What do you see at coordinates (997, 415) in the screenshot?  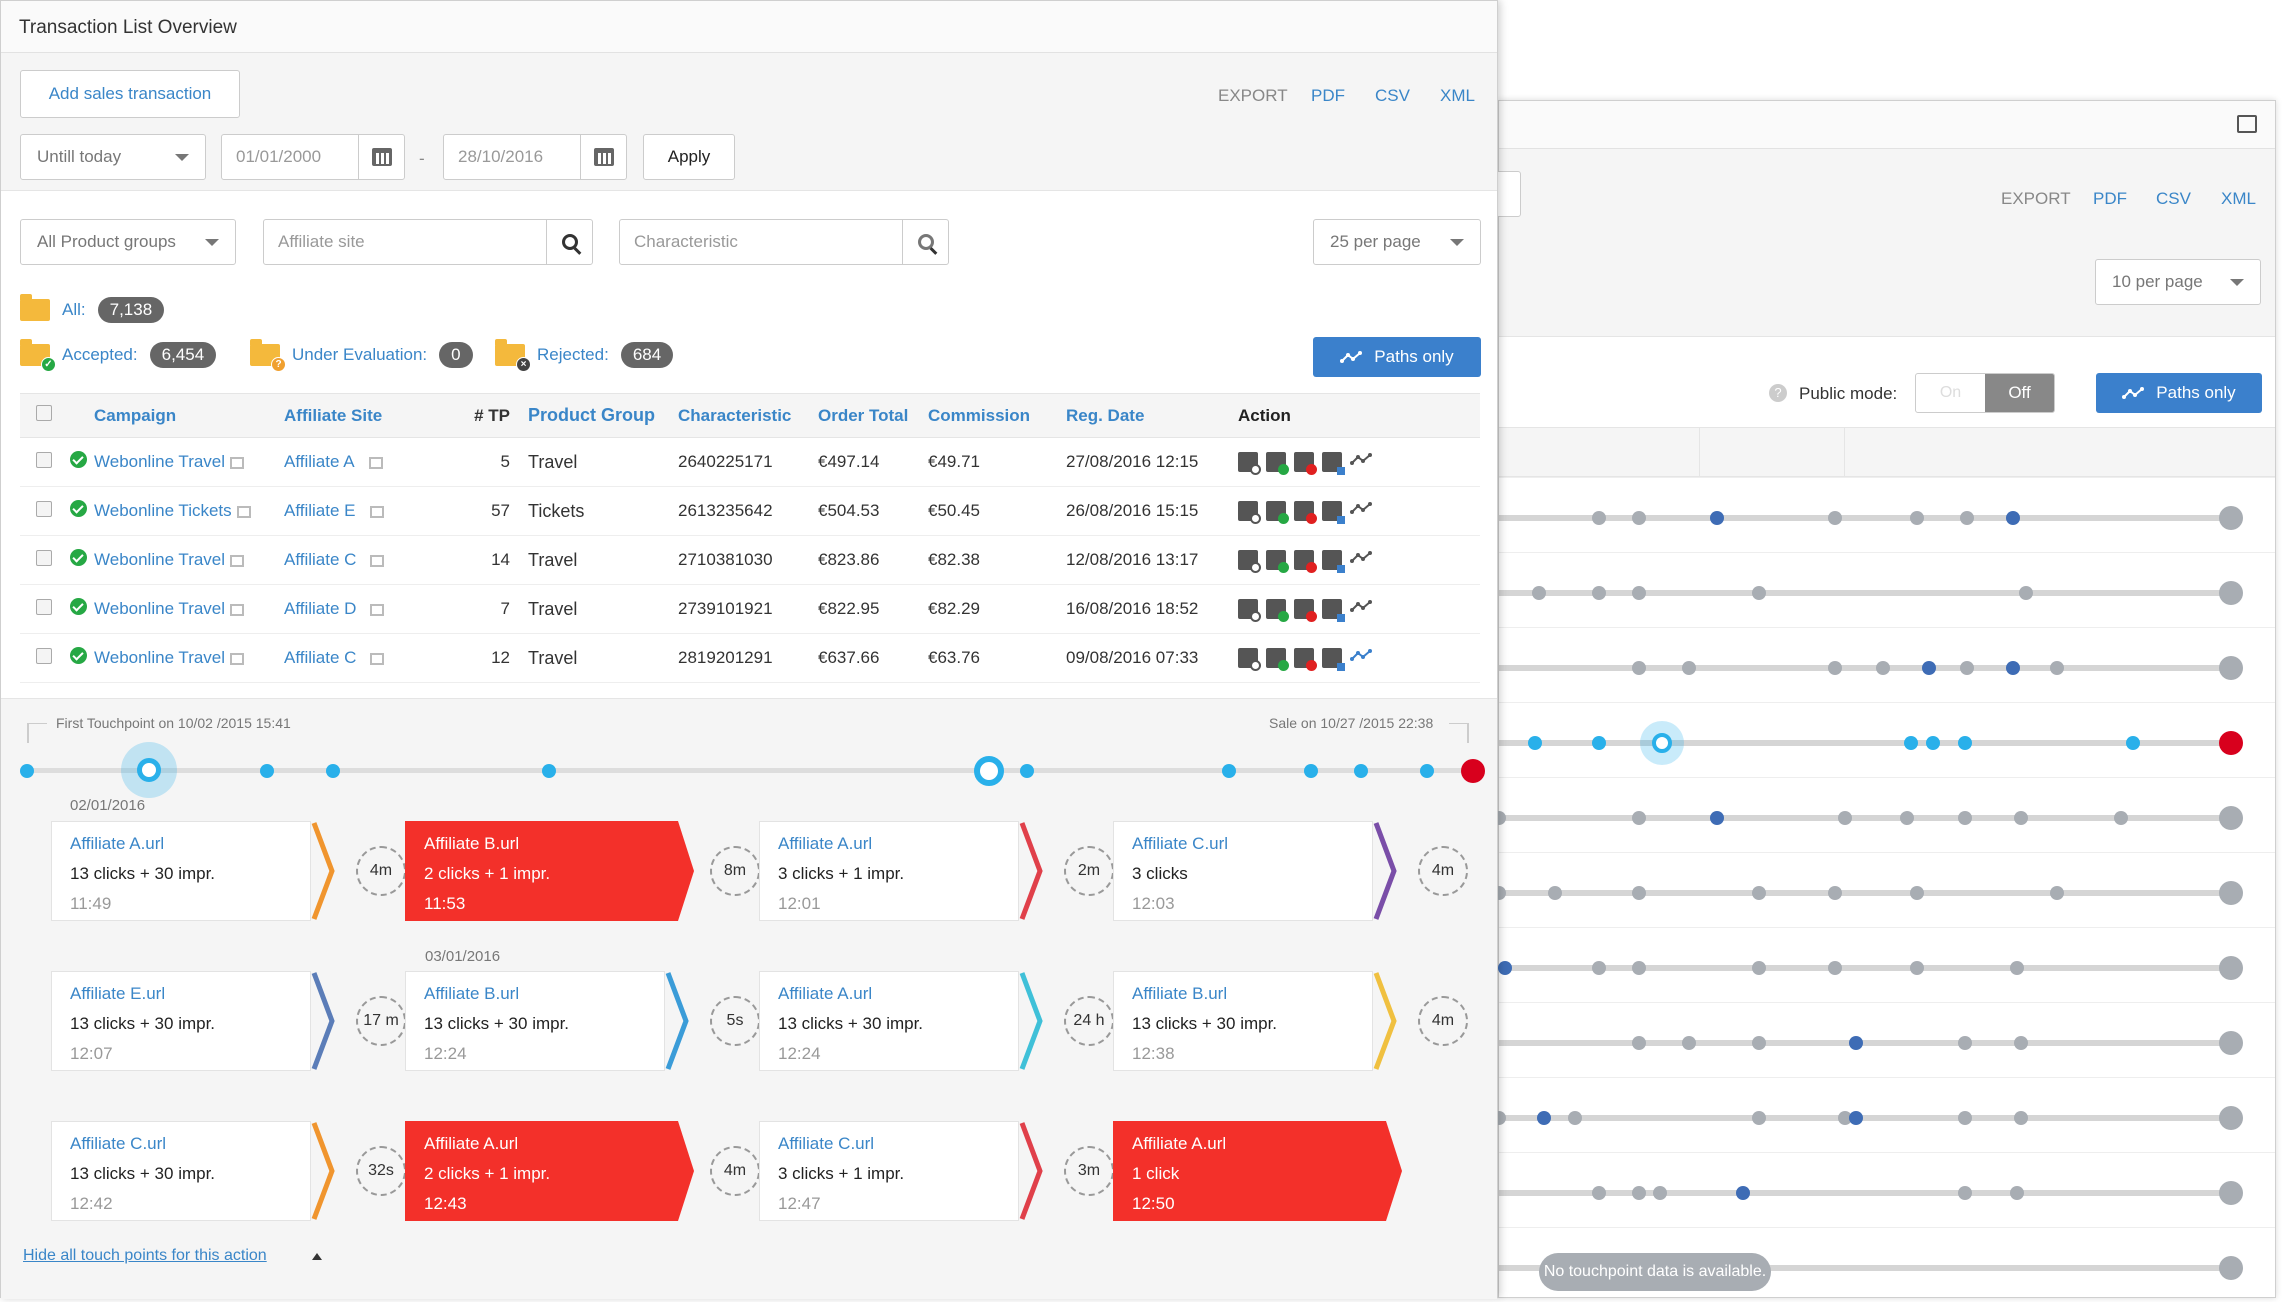 I see `col-commission: Commission` at bounding box center [997, 415].